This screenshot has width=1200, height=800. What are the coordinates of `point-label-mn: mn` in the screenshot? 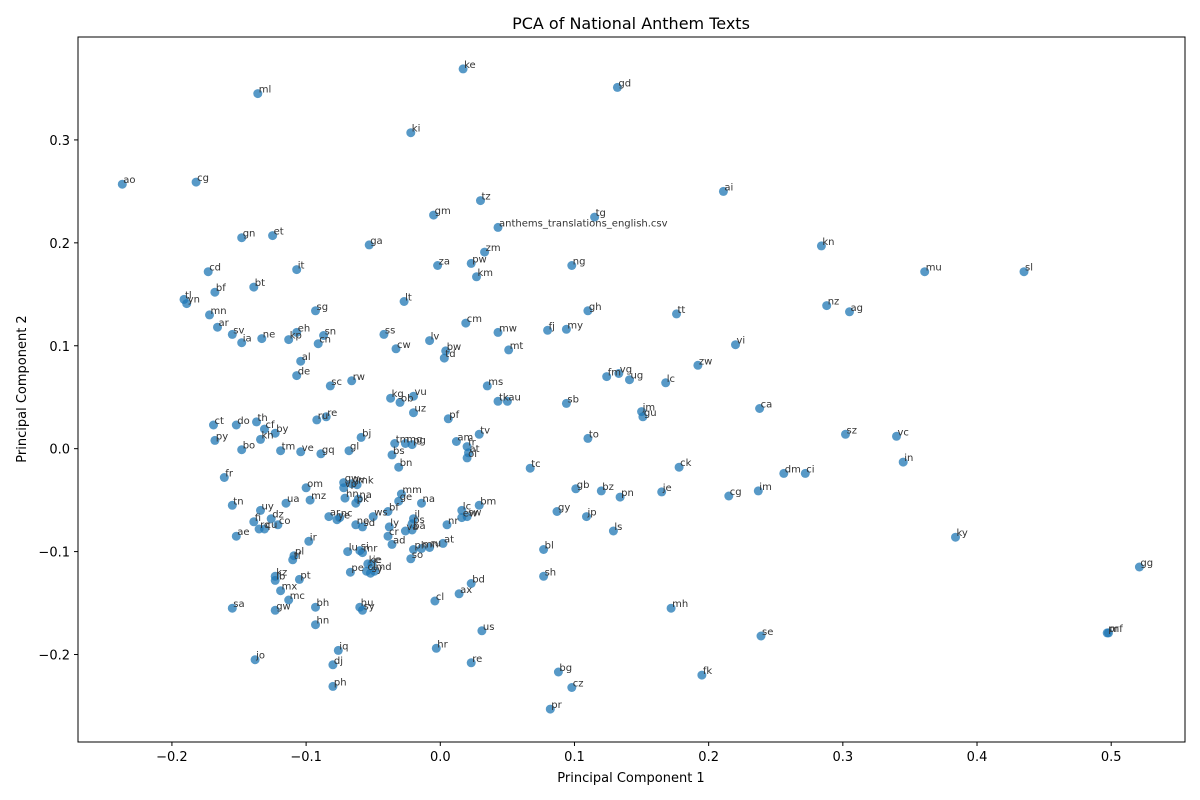 It's located at (219, 311).